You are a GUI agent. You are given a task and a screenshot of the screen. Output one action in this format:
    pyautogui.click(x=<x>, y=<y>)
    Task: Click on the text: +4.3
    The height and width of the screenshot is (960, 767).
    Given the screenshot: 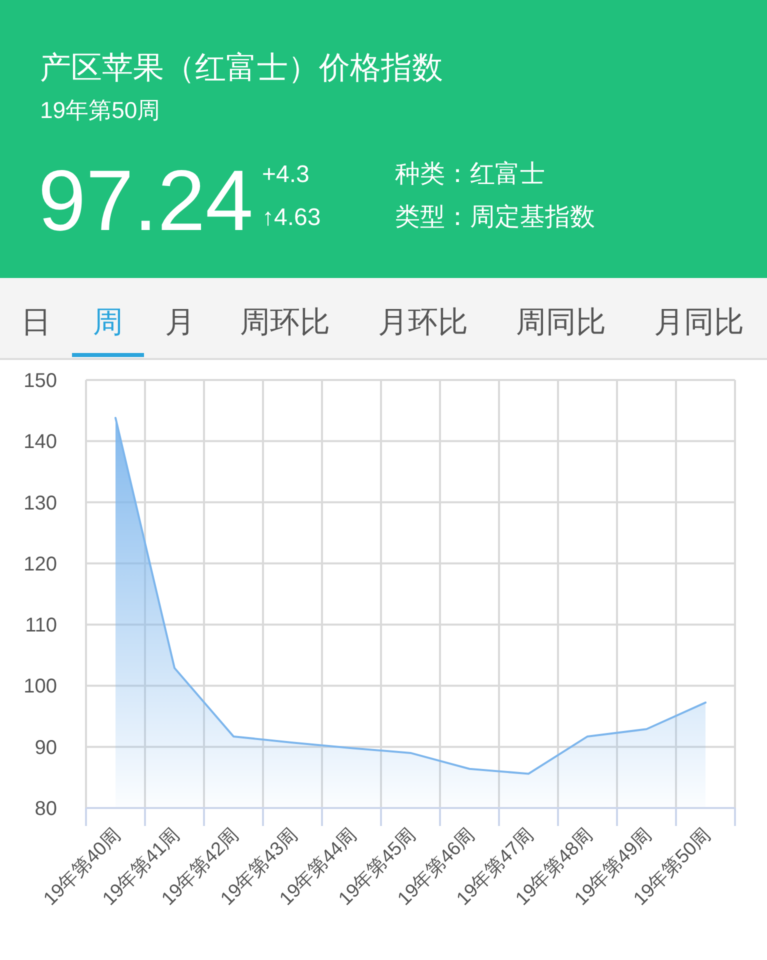 What is the action you would take?
    pyautogui.click(x=286, y=174)
    